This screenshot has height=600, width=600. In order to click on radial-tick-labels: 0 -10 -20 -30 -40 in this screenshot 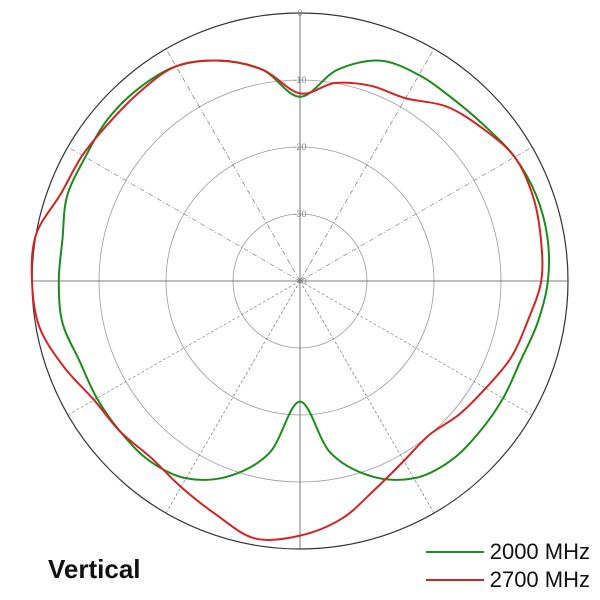, I will do `click(299, 147)`.